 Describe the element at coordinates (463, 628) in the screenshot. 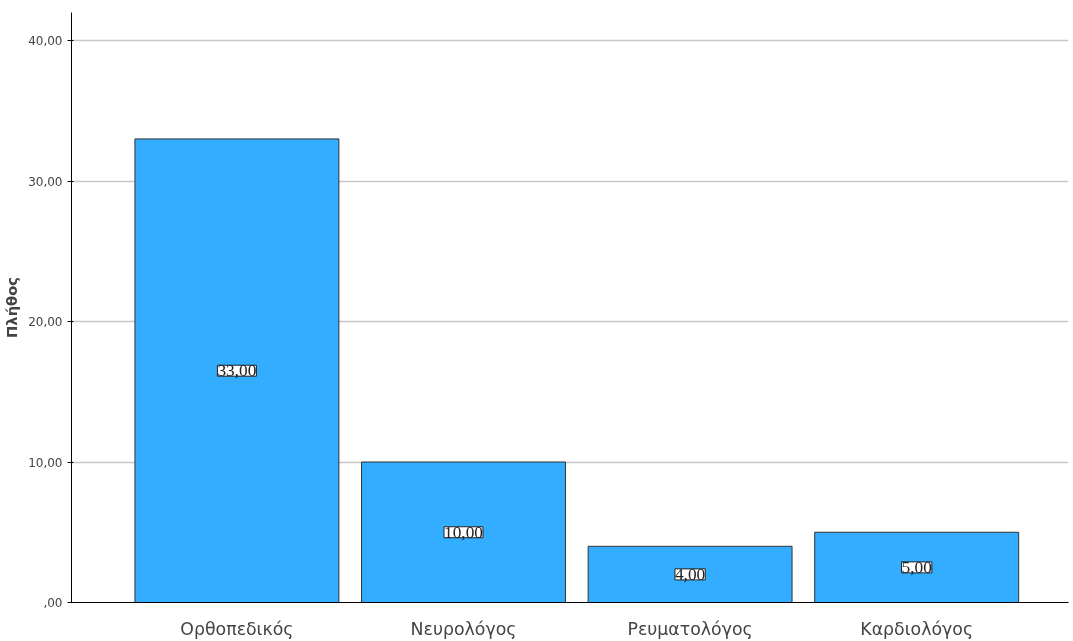

I see `x-tick-label: Νευρολόγος` at that location.